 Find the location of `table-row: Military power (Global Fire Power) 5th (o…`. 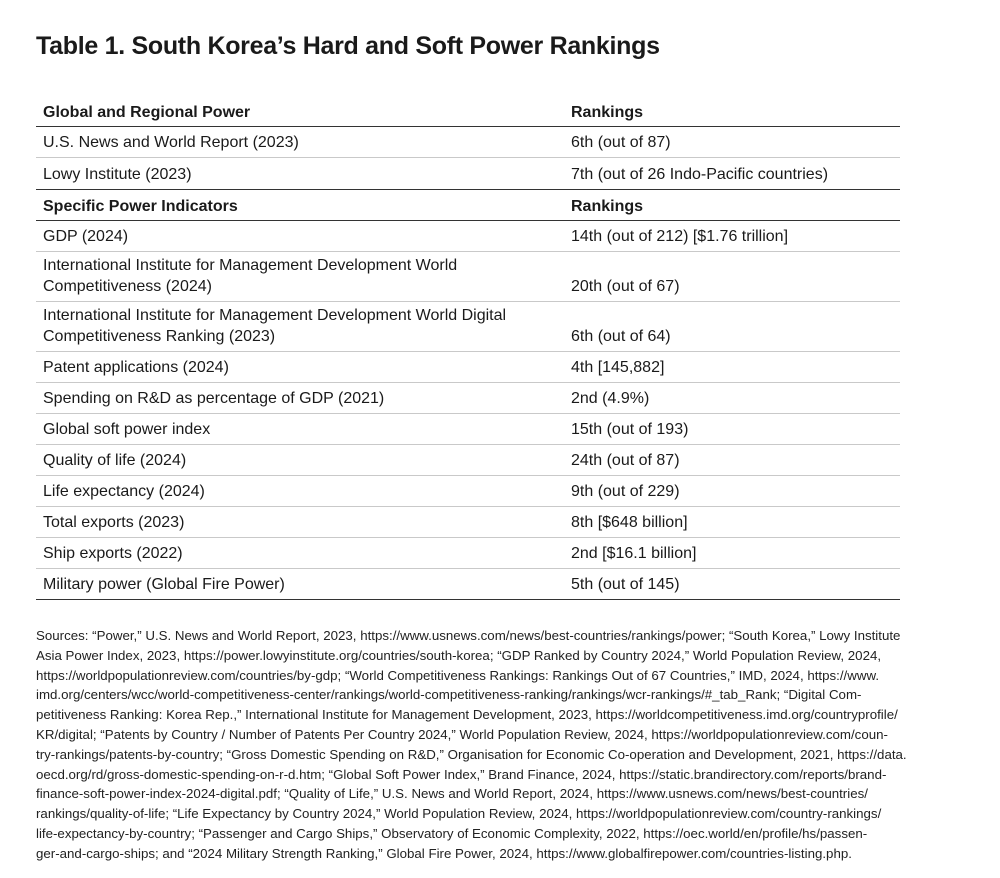

table-row: Military power (Global Fire Power) 5th (o… is located at coordinates (468, 584).